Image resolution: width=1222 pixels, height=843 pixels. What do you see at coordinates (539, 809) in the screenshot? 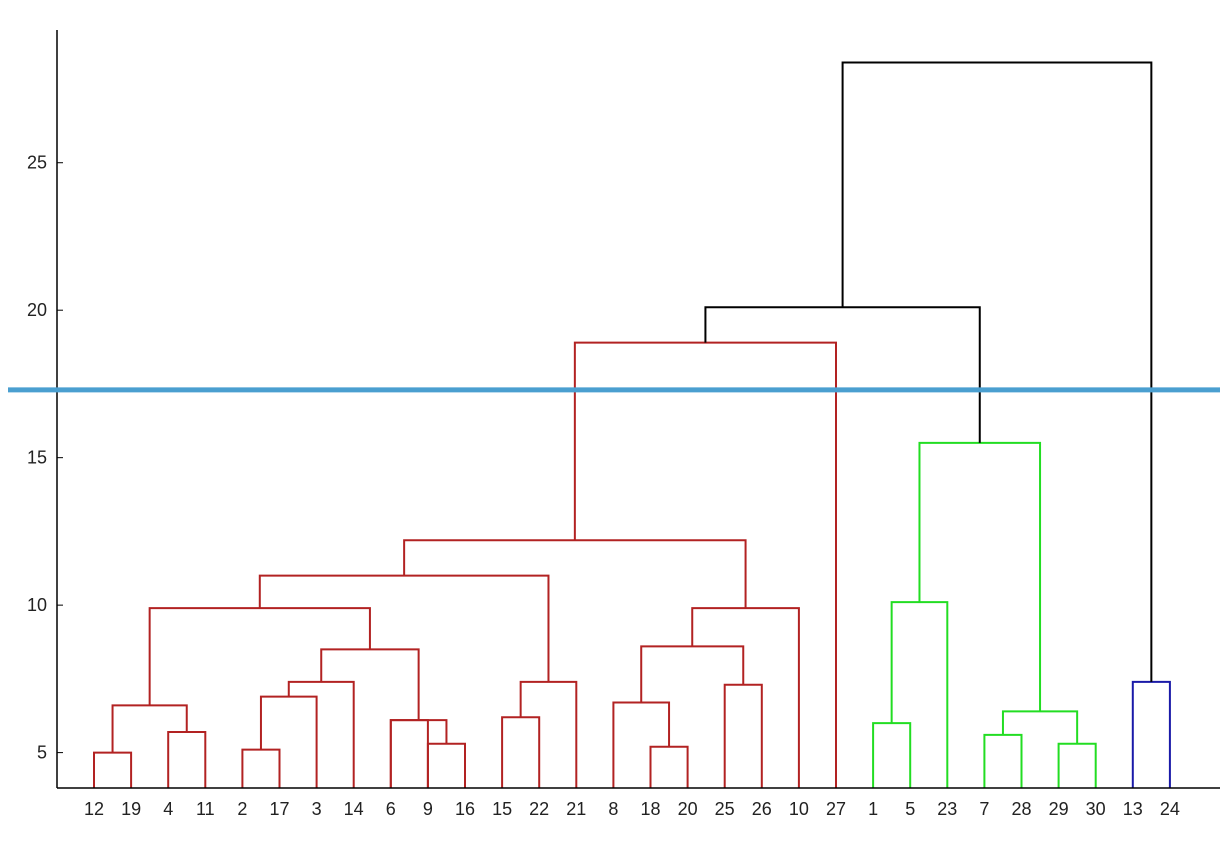
I see `leaf-label: 22` at bounding box center [539, 809].